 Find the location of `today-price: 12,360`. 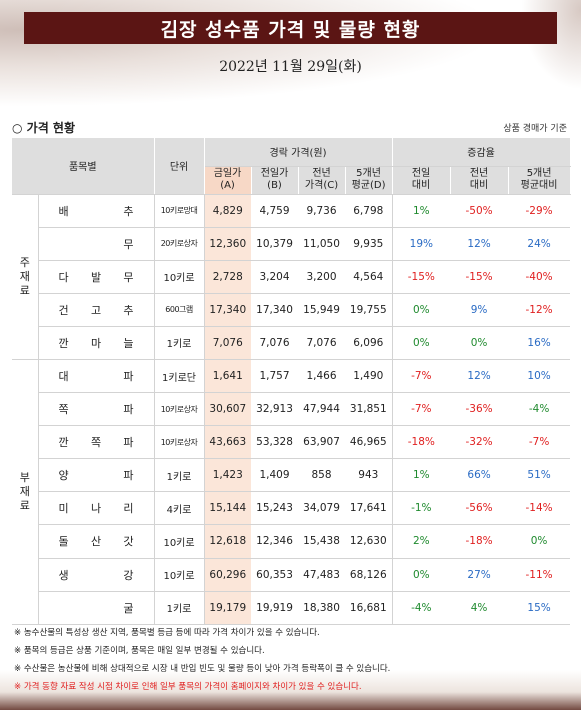

today-price: 12,360 is located at coordinates (228, 244).